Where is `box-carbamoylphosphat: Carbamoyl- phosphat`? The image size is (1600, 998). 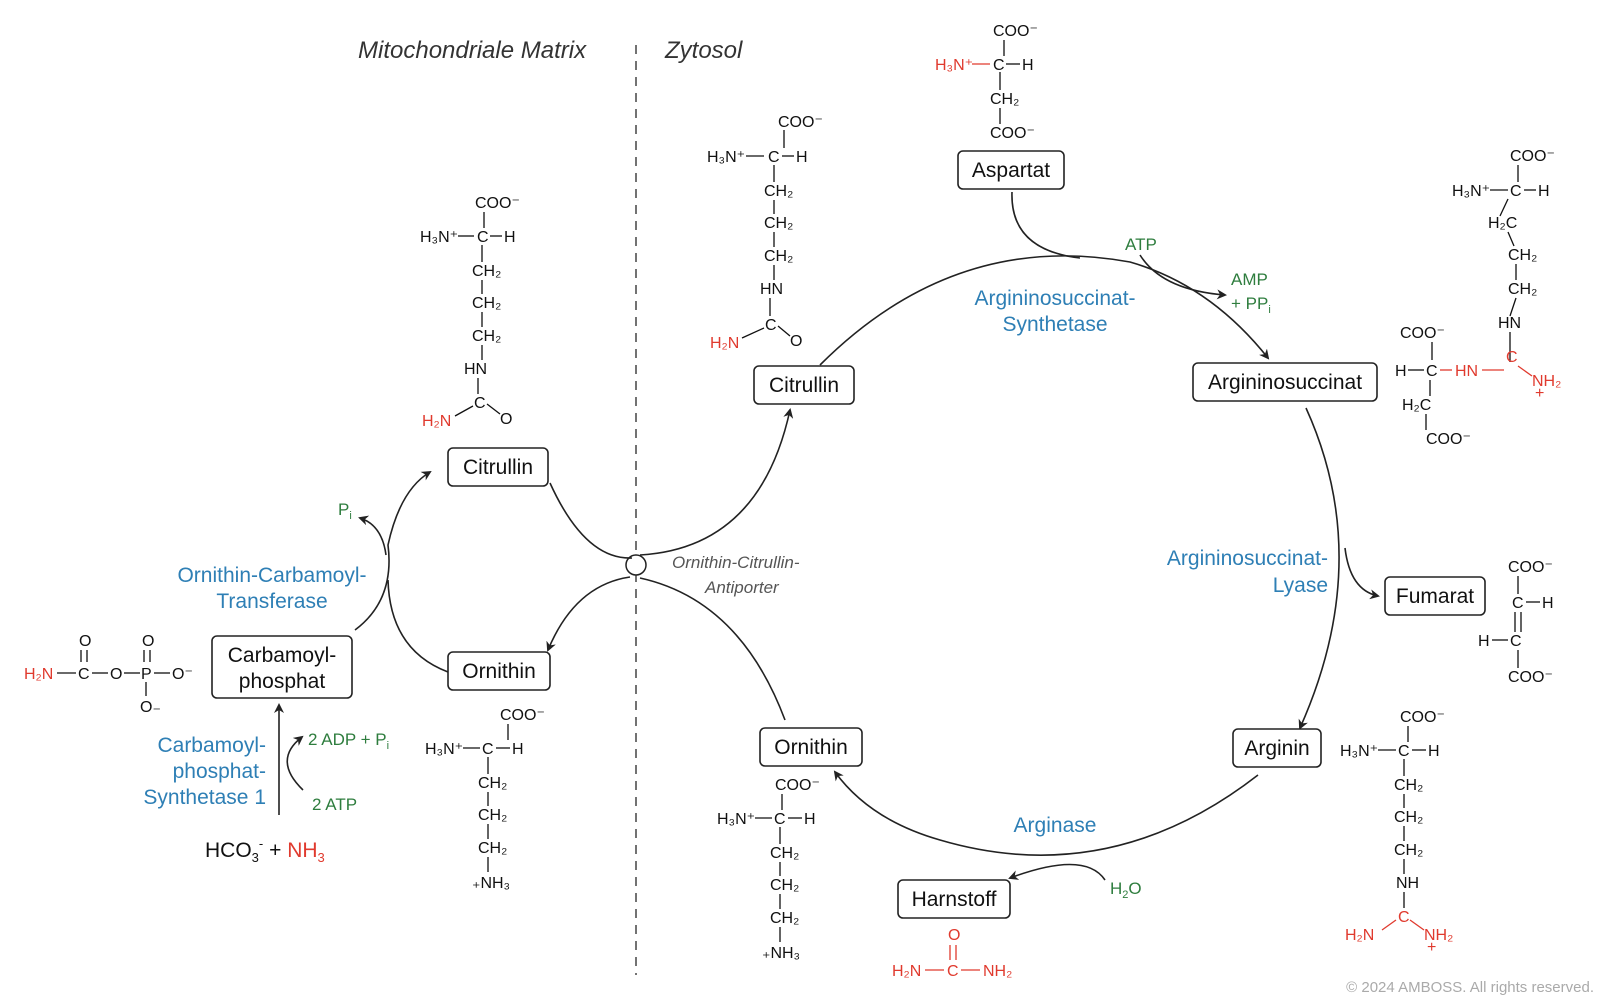
box-carbamoylphosphat: Carbamoyl- phosphat is located at coordinates (282, 667).